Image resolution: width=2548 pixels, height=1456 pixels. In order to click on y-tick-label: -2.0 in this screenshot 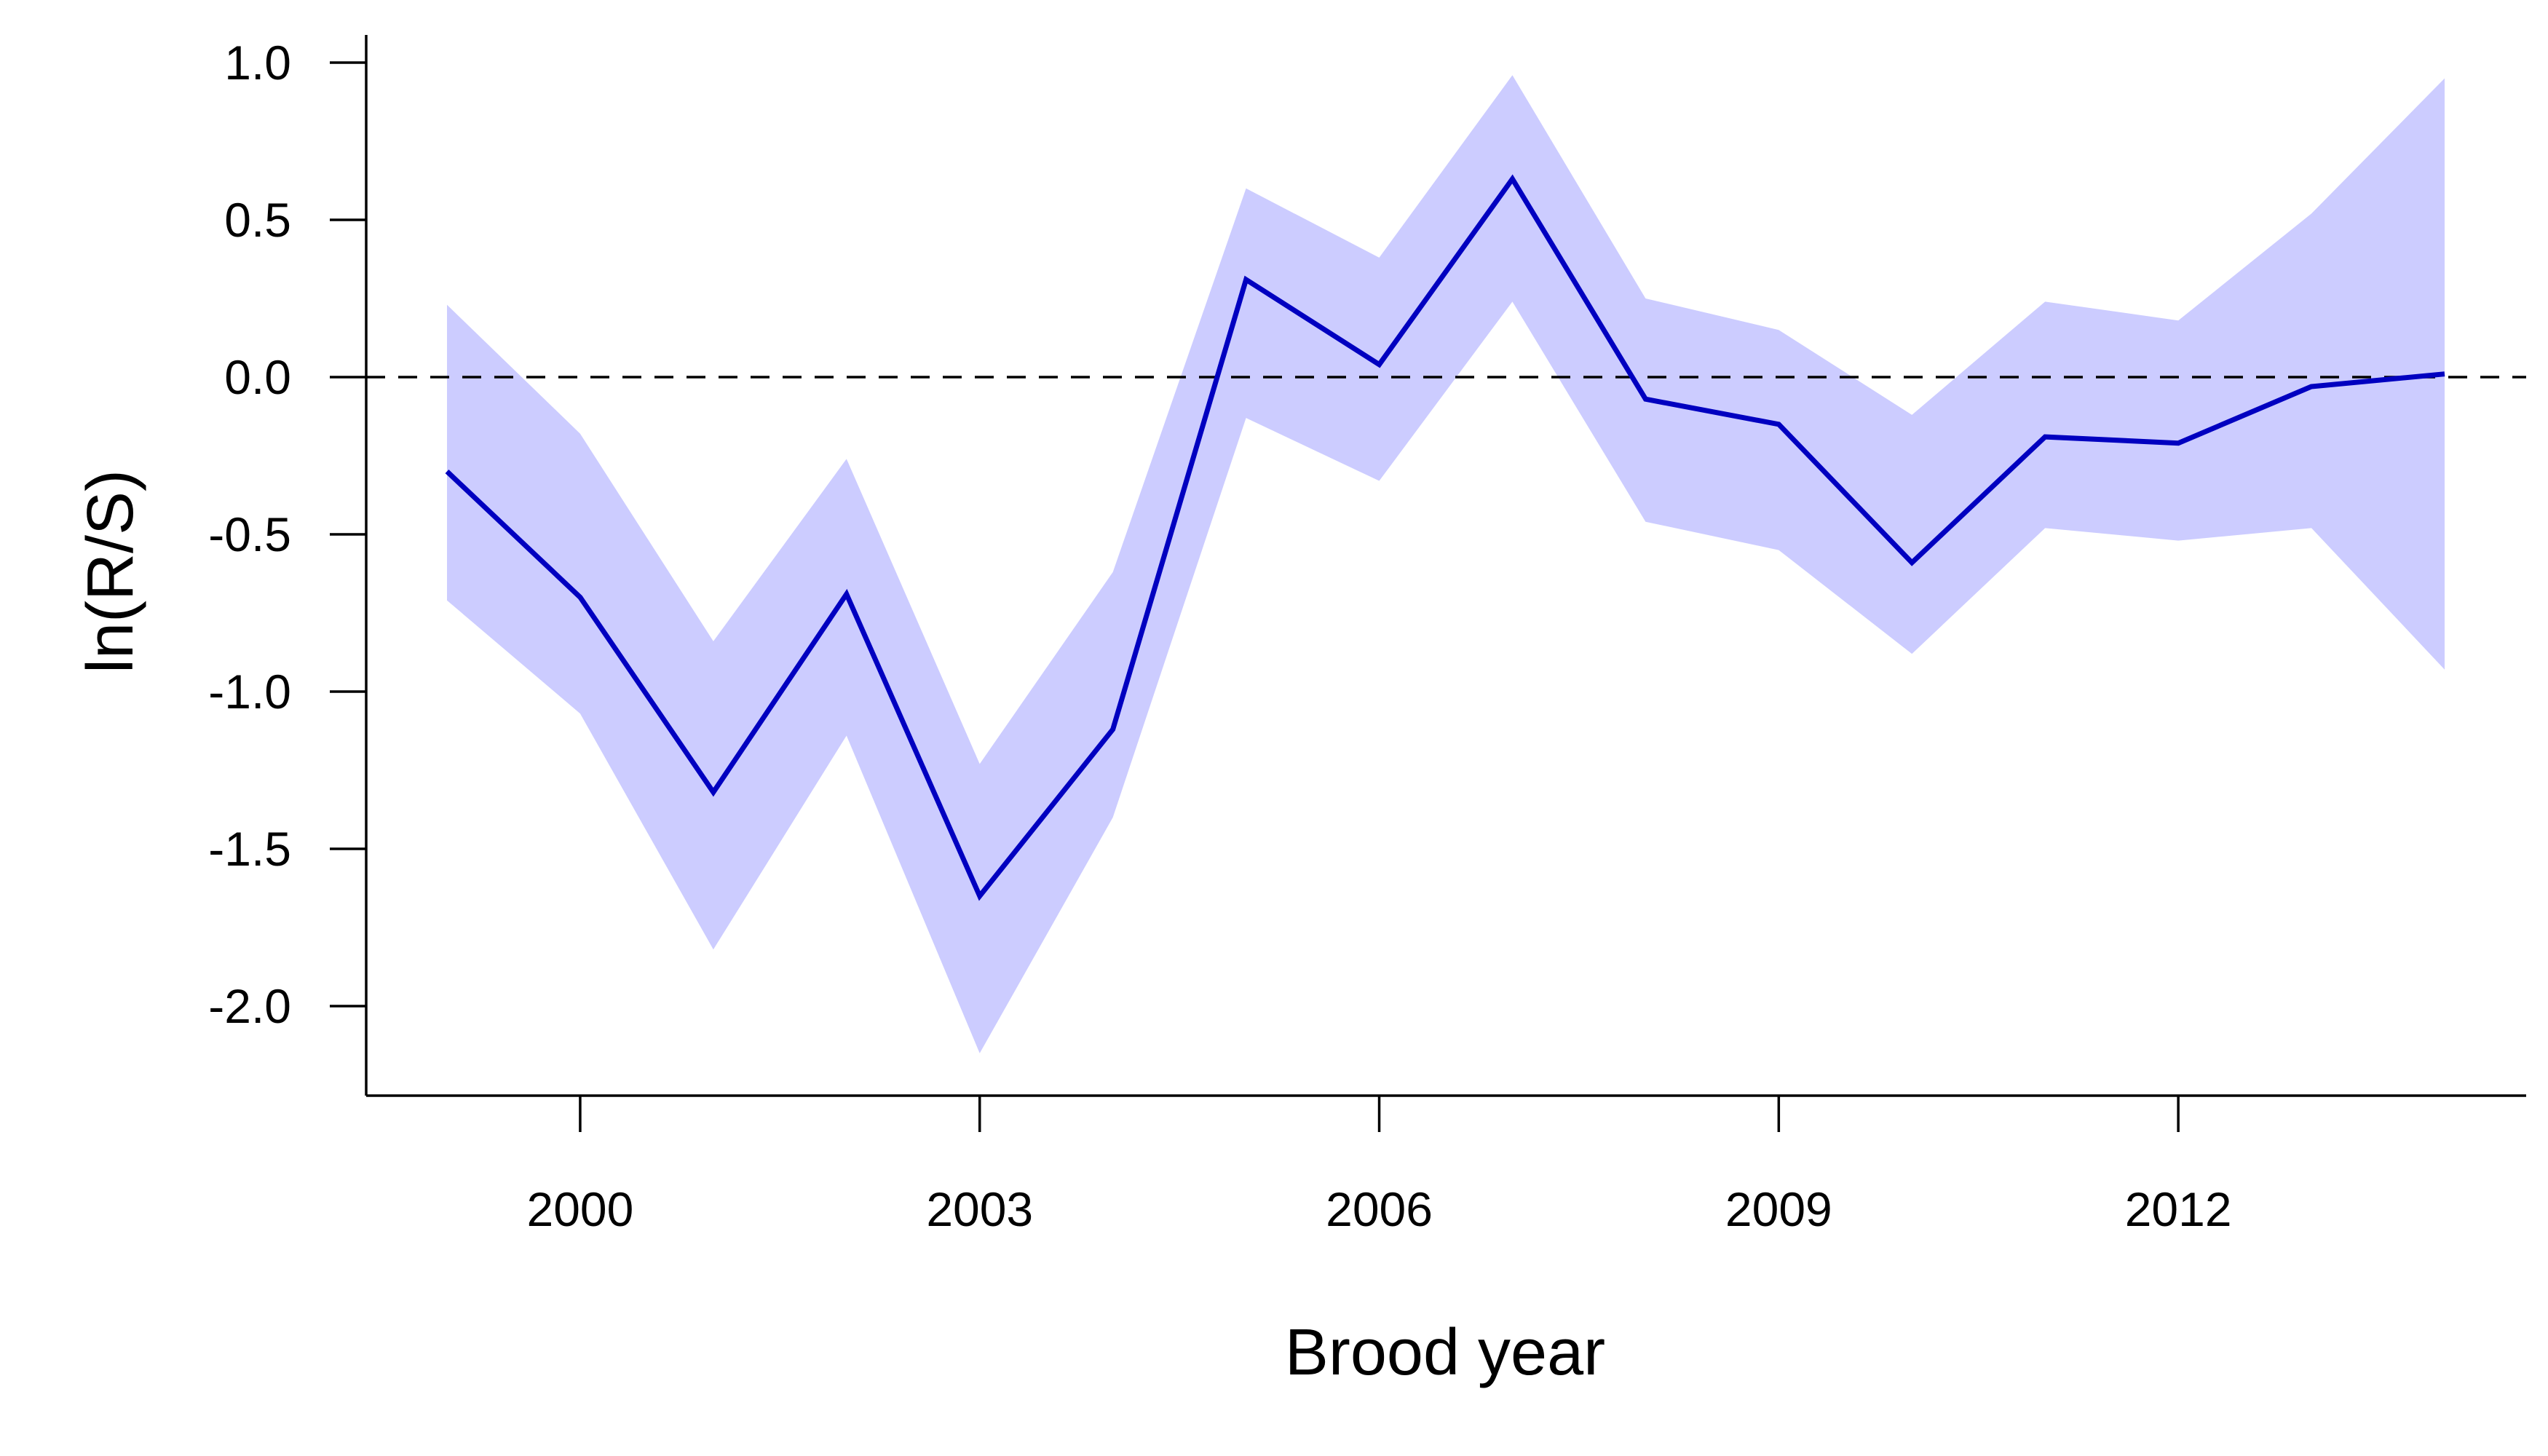, I will do `click(249, 1006)`.